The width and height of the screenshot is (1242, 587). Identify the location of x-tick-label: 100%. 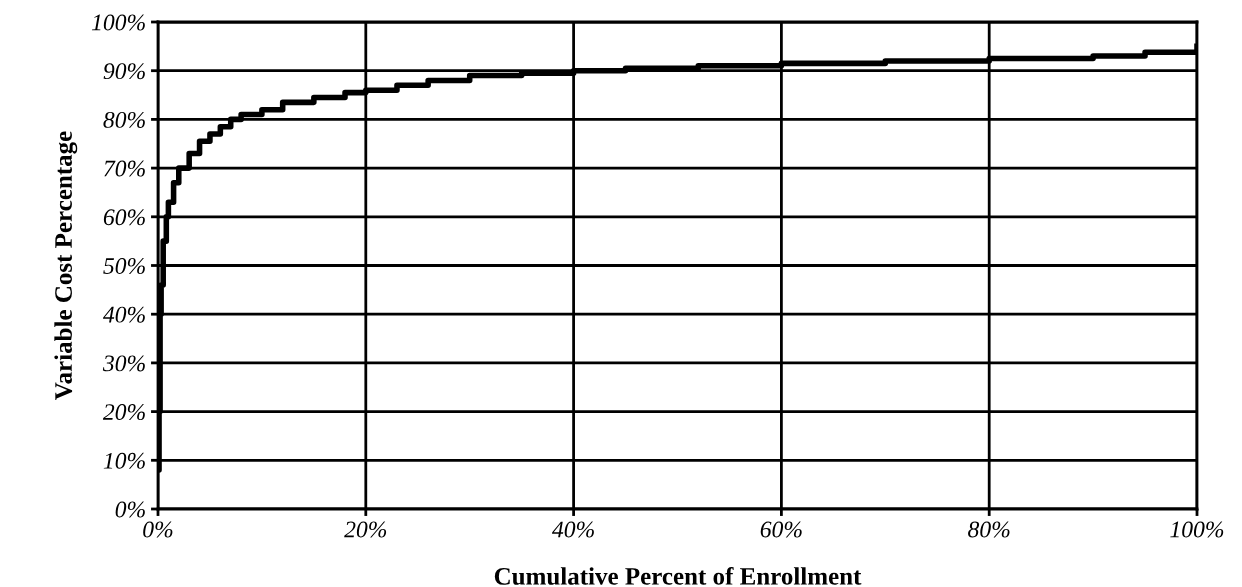
(1197, 529).